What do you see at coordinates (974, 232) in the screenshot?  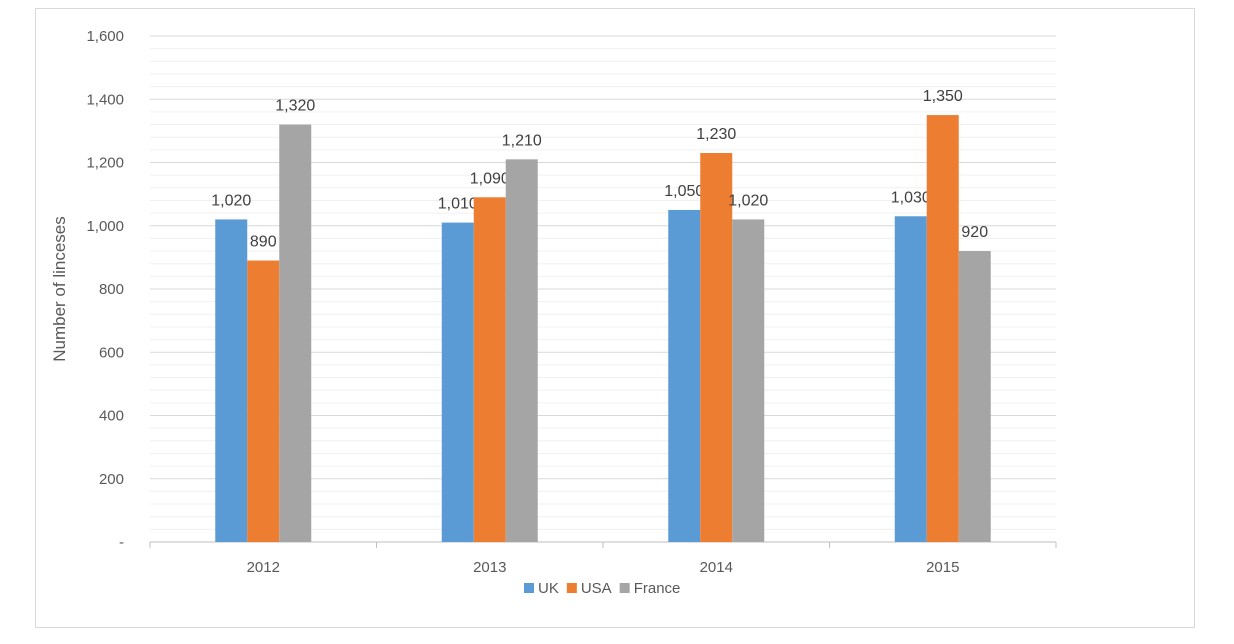 I see `data-label: 920` at bounding box center [974, 232].